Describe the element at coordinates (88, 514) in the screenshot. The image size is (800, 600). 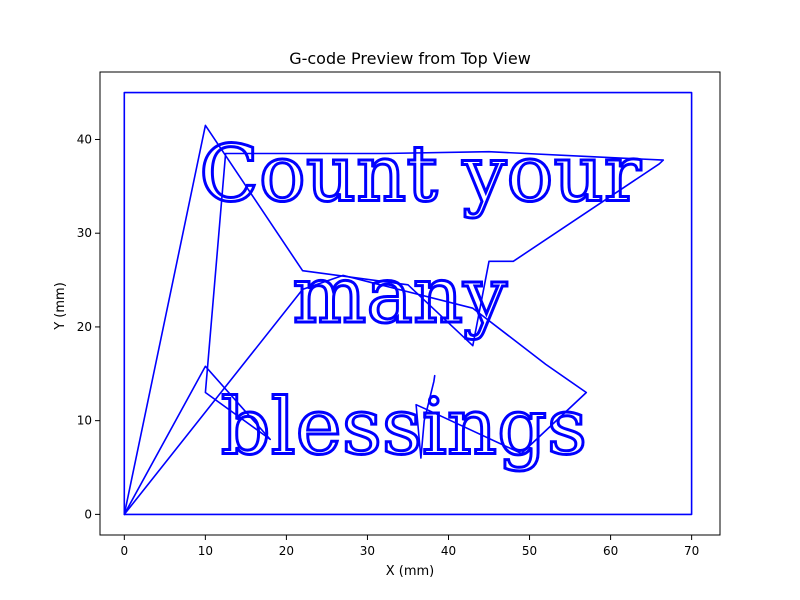
I see `y-tick-label: 0` at that location.